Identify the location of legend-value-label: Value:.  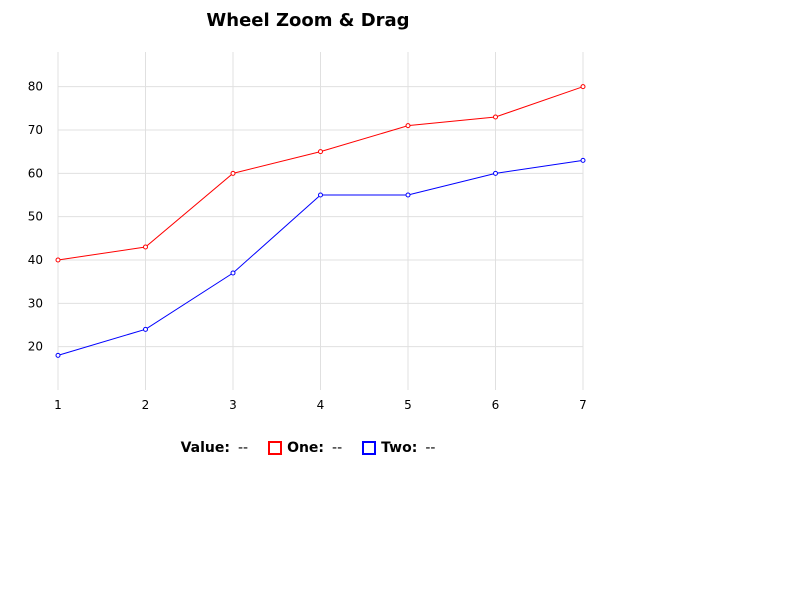
(205, 448).